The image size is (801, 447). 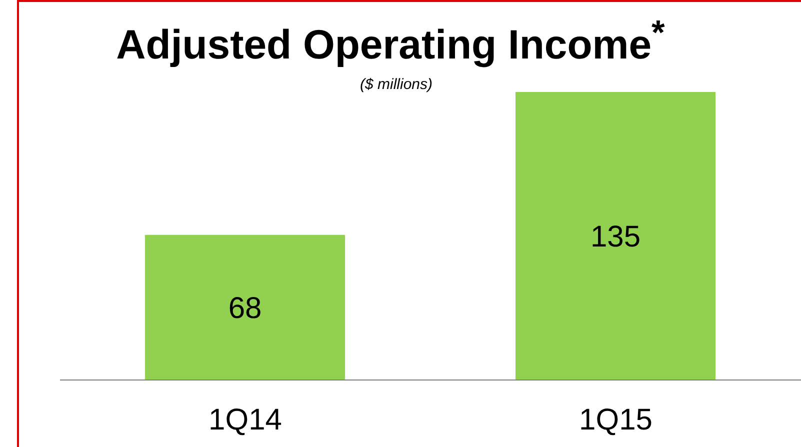 I want to click on chart-title: Adjusted Operating Income$^{*}$, so click(x=390, y=41).